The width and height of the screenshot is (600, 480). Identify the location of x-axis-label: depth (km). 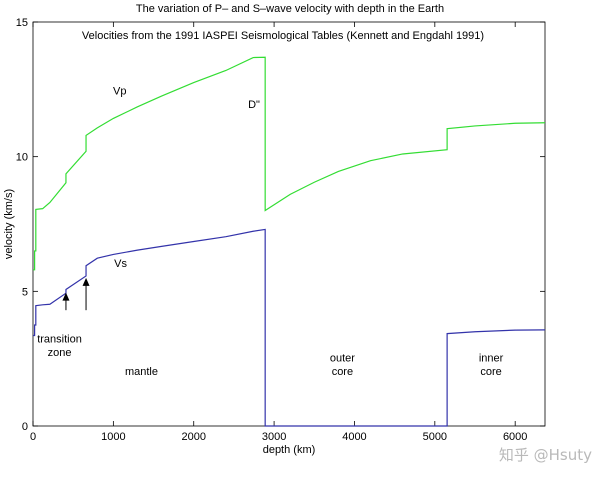
(289, 450).